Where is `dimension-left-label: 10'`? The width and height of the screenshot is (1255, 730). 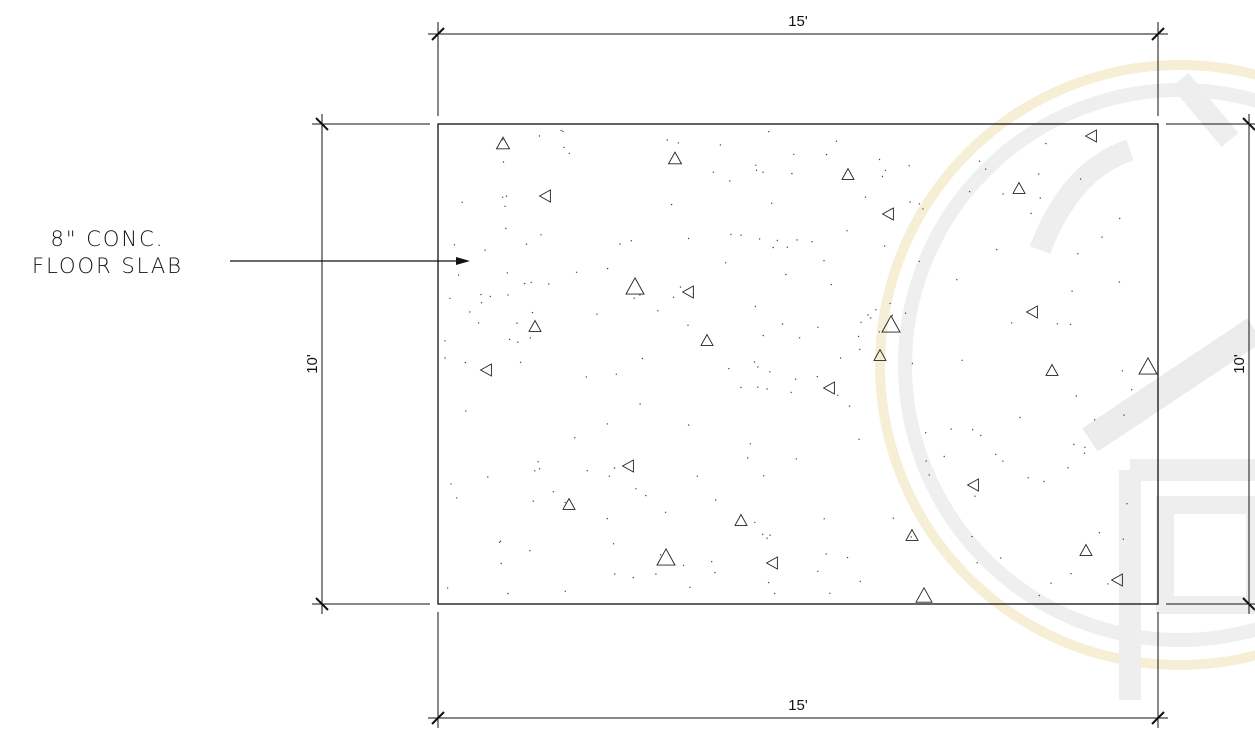 dimension-left-label: 10' is located at coordinates (312, 364).